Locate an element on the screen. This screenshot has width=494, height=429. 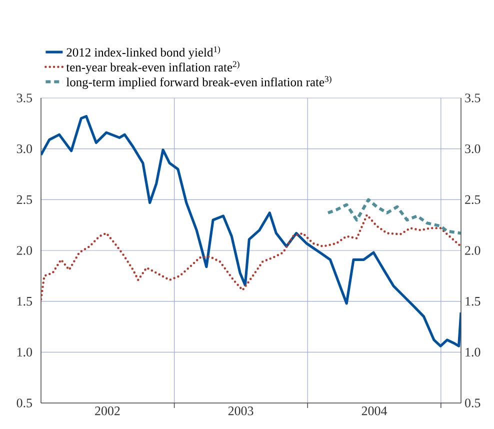
y-tick-label: 3.5 is located at coordinates (24, 98).